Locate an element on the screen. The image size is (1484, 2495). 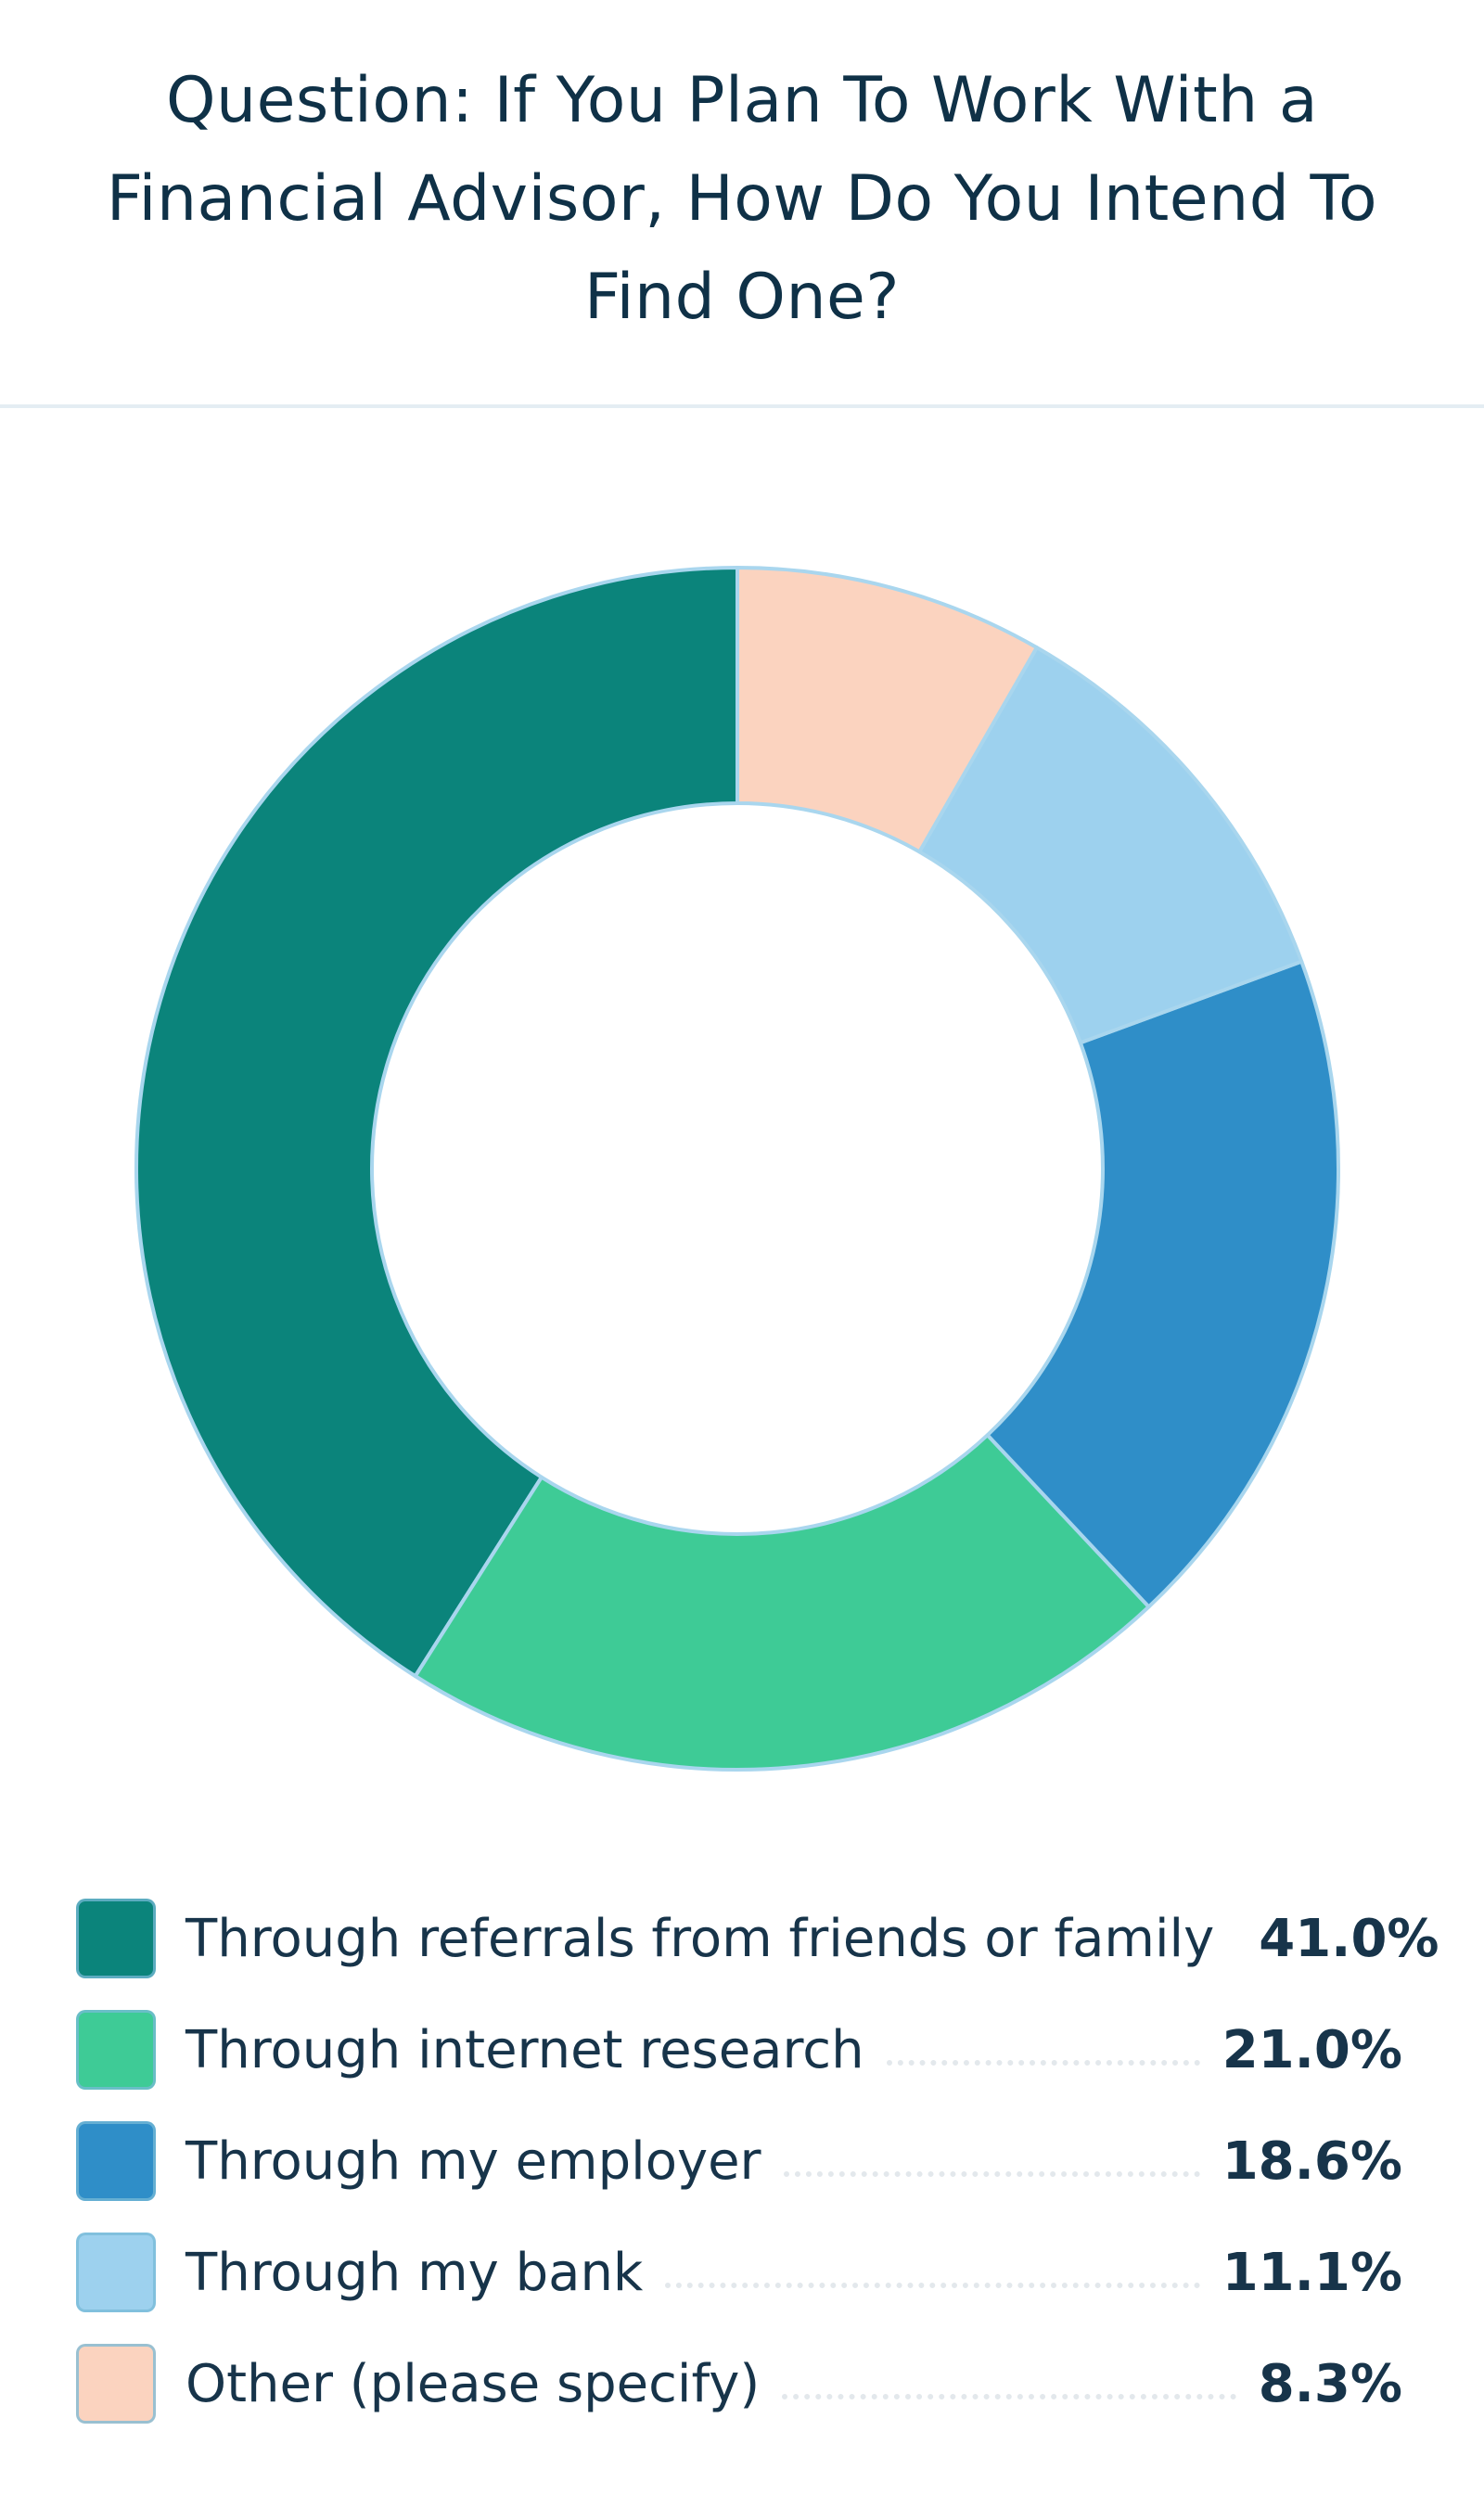
legend-item-bank: Through my bank 11.1% is located at coordinates (739, 2272).